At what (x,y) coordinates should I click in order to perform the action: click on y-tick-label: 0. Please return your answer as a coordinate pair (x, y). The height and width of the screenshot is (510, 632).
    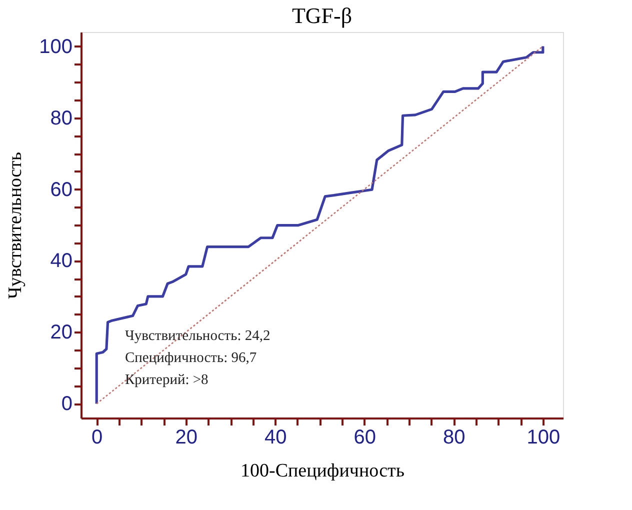
    Looking at the image, I should click on (66, 404).